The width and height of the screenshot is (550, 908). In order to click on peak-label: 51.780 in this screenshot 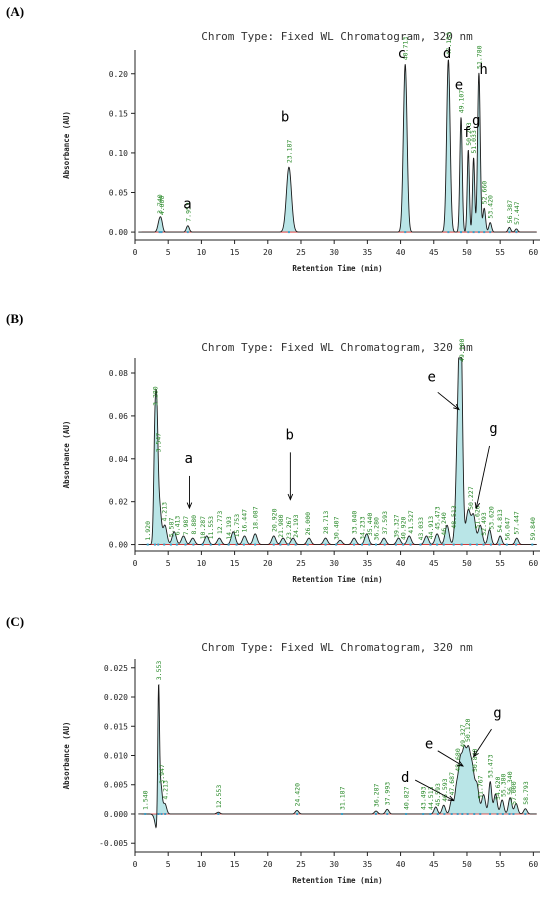, I will do `click(479, 57)`.